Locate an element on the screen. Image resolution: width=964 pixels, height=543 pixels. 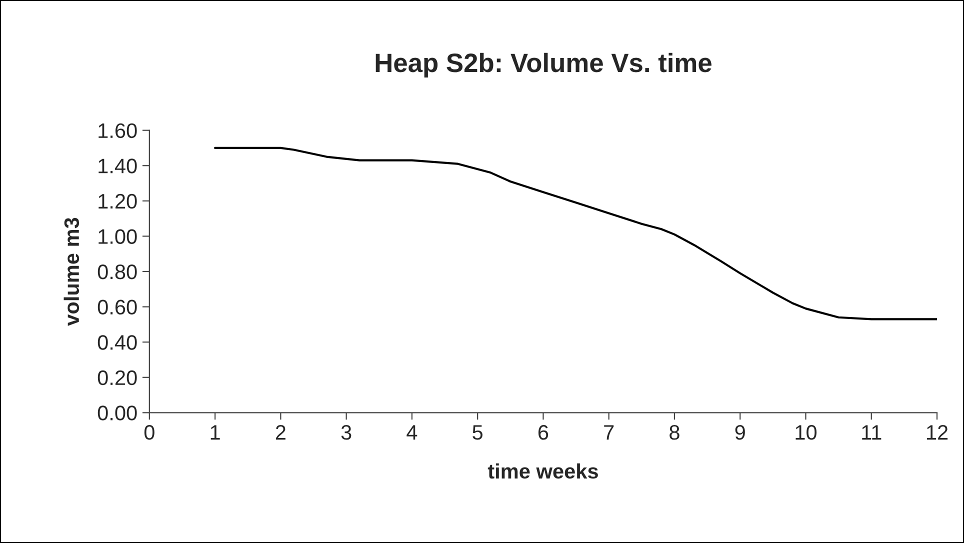
y-tick-label: 1.20 is located at coordinates (117, 201).